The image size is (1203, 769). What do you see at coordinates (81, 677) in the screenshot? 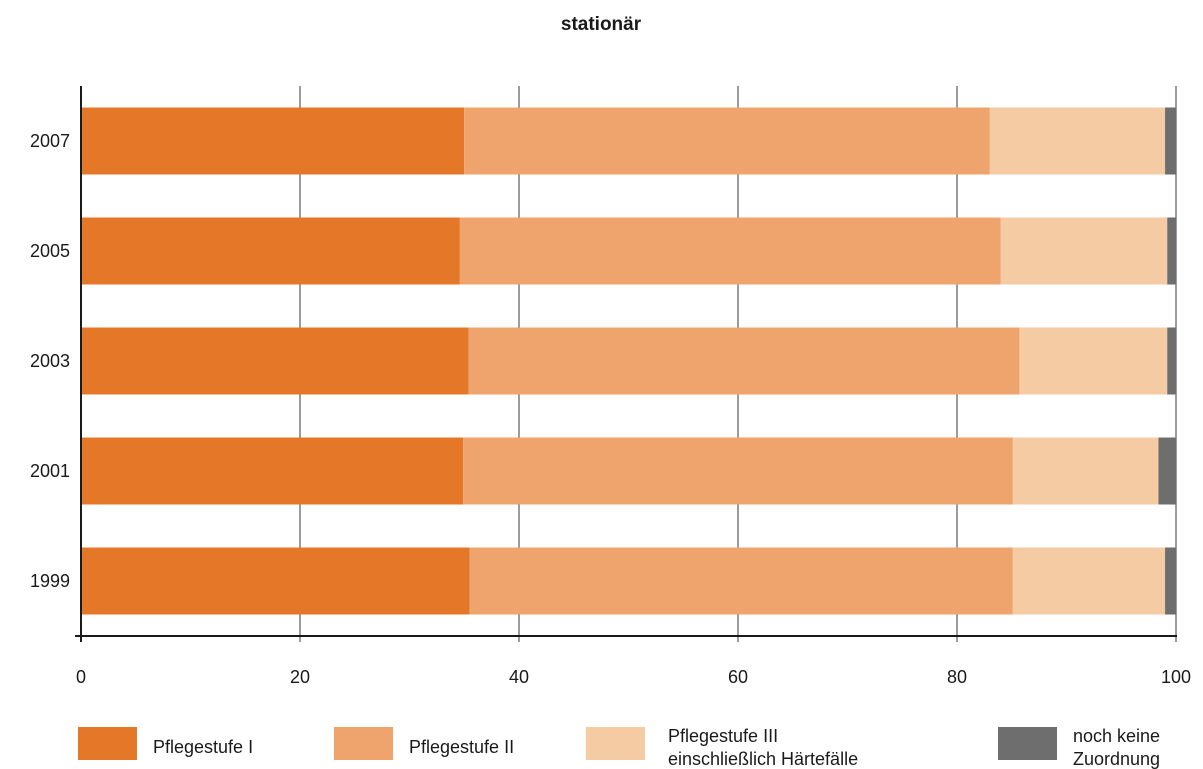
I see `x-tick-label-0: 0` at bounding box center [81, 677].